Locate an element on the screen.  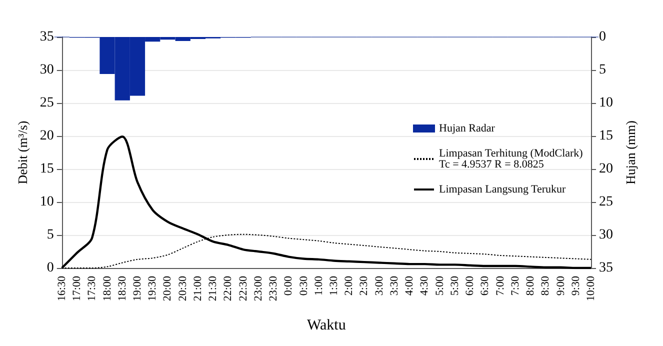
x-tick-label: 3:00 is located at coordinates (379, 286).